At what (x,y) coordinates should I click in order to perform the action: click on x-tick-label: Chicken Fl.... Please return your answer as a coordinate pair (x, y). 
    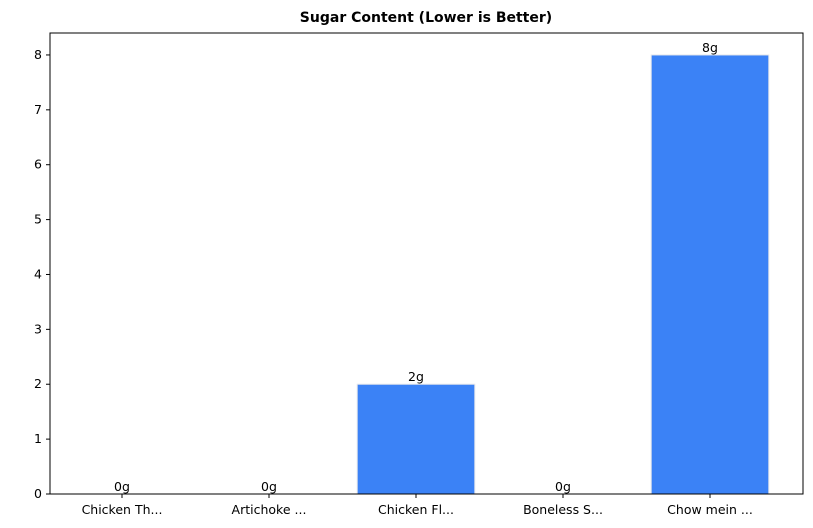
    Looking at the image, I should click on (416, 509).